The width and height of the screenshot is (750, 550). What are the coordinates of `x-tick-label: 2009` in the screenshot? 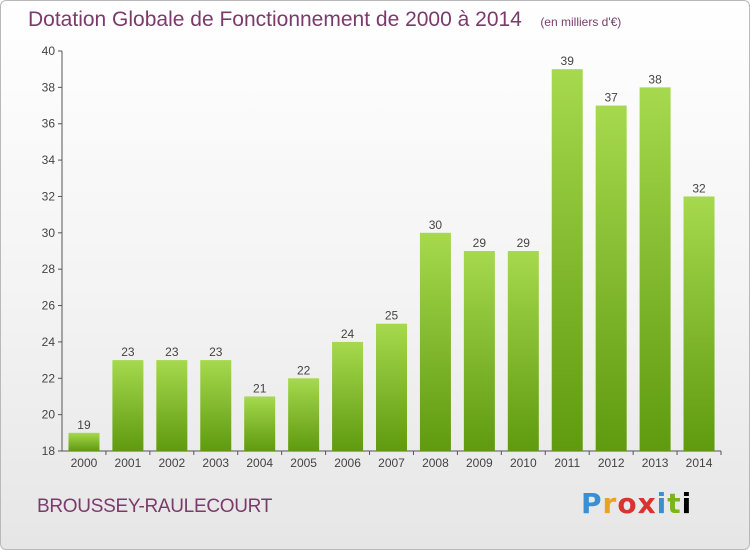 It's located at (479, 463).